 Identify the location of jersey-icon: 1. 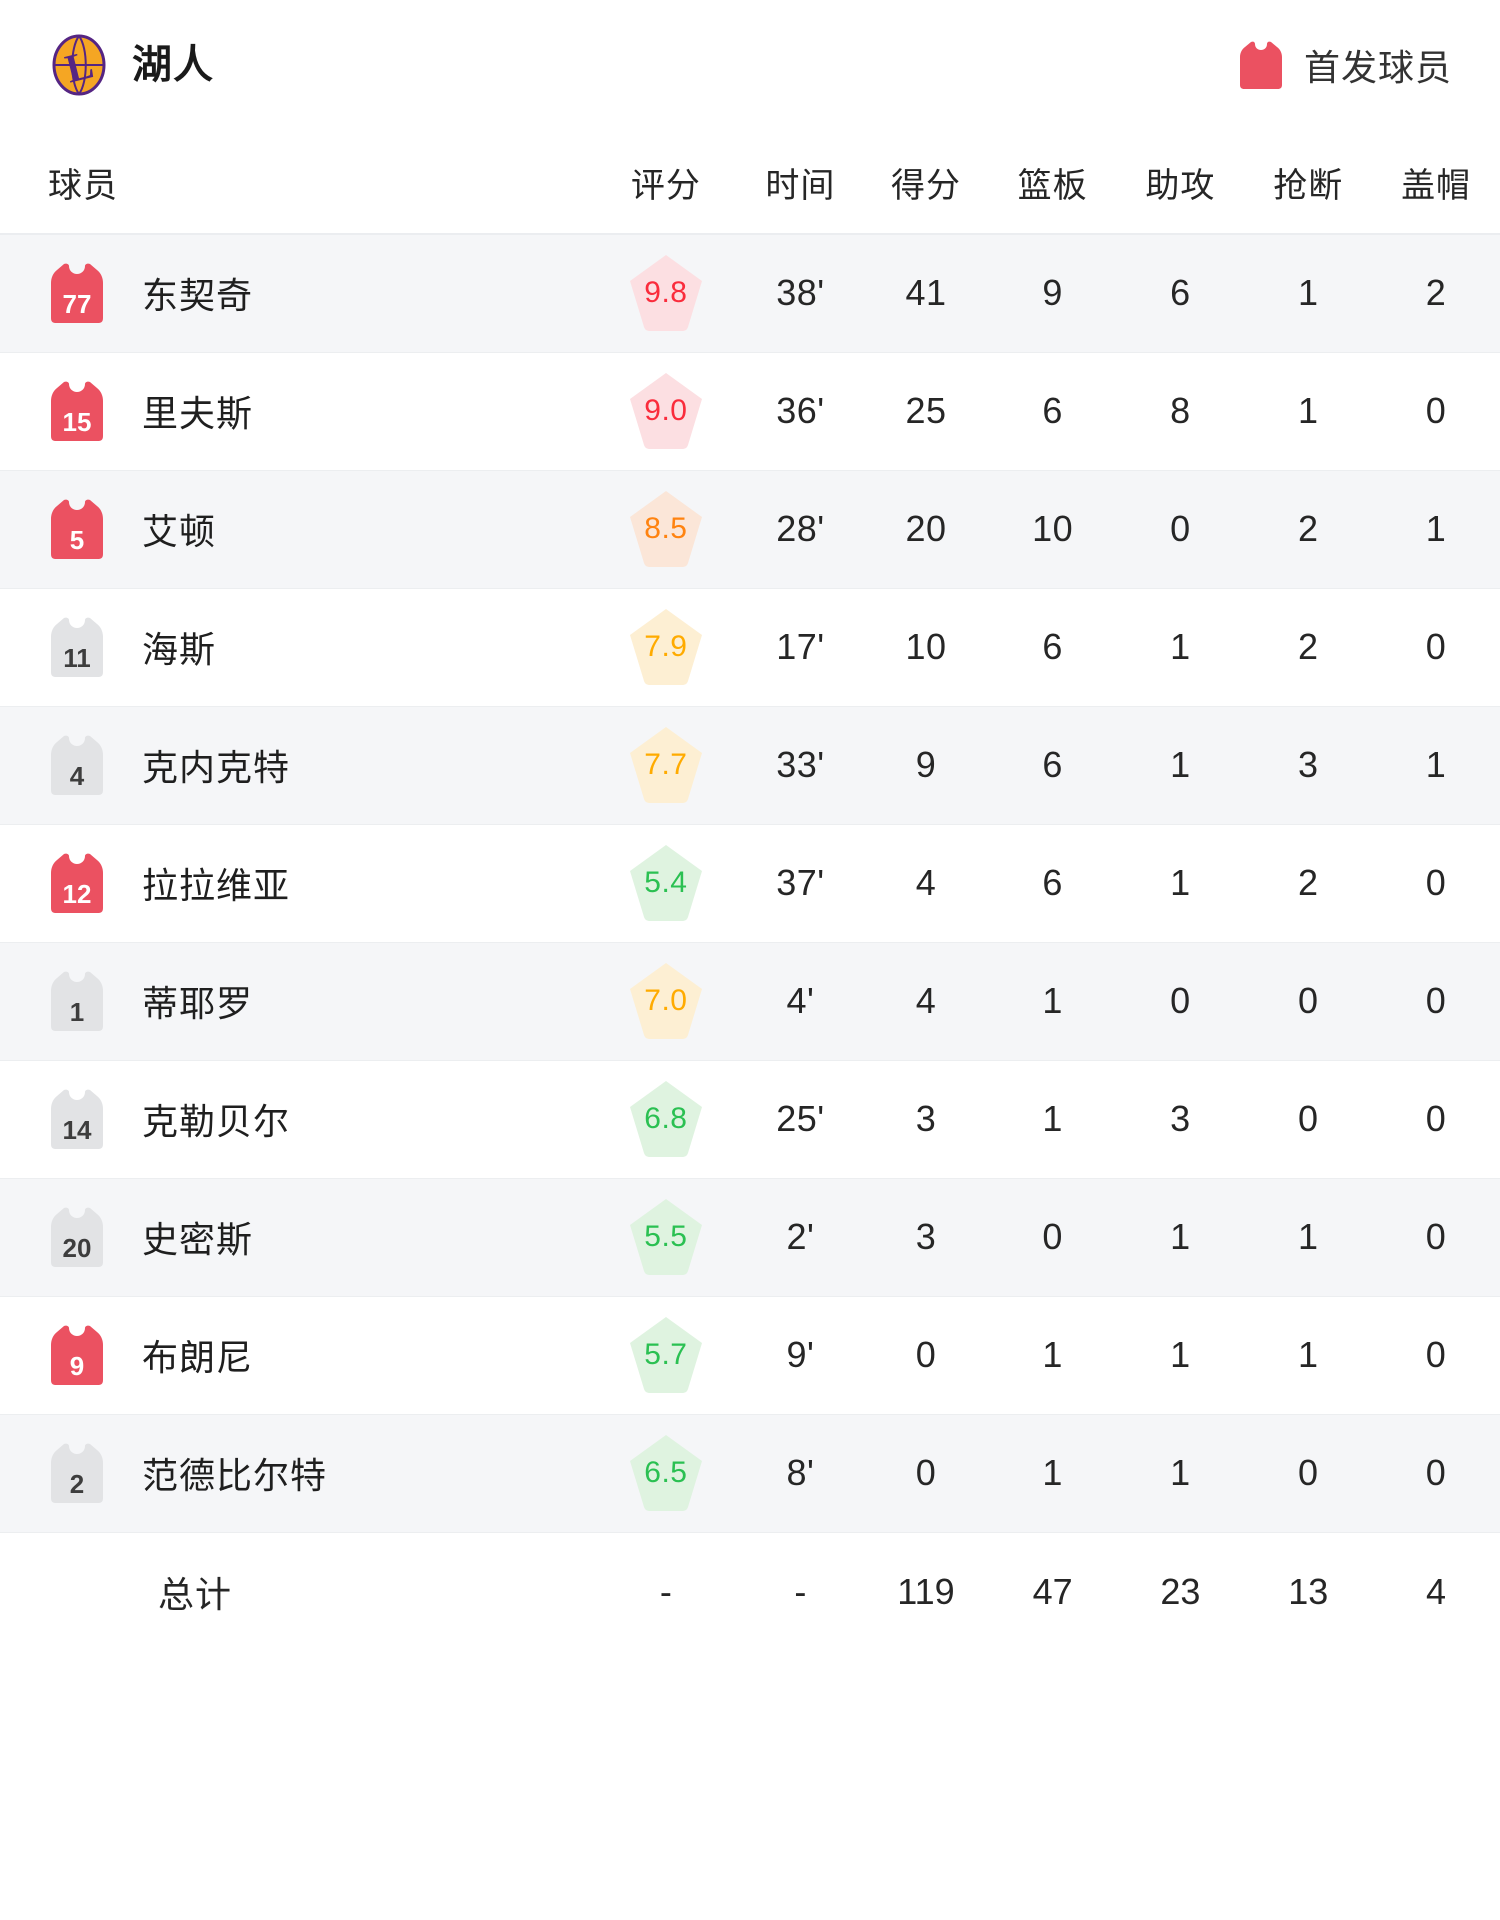
(77, 1001).